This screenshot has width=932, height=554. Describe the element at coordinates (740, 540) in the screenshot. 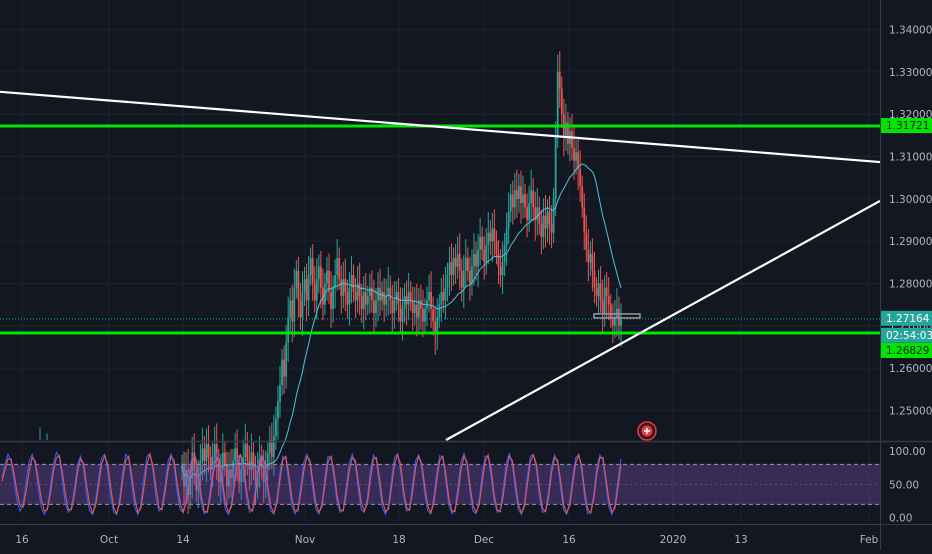

I see `time-tick-label: 13` at that location.